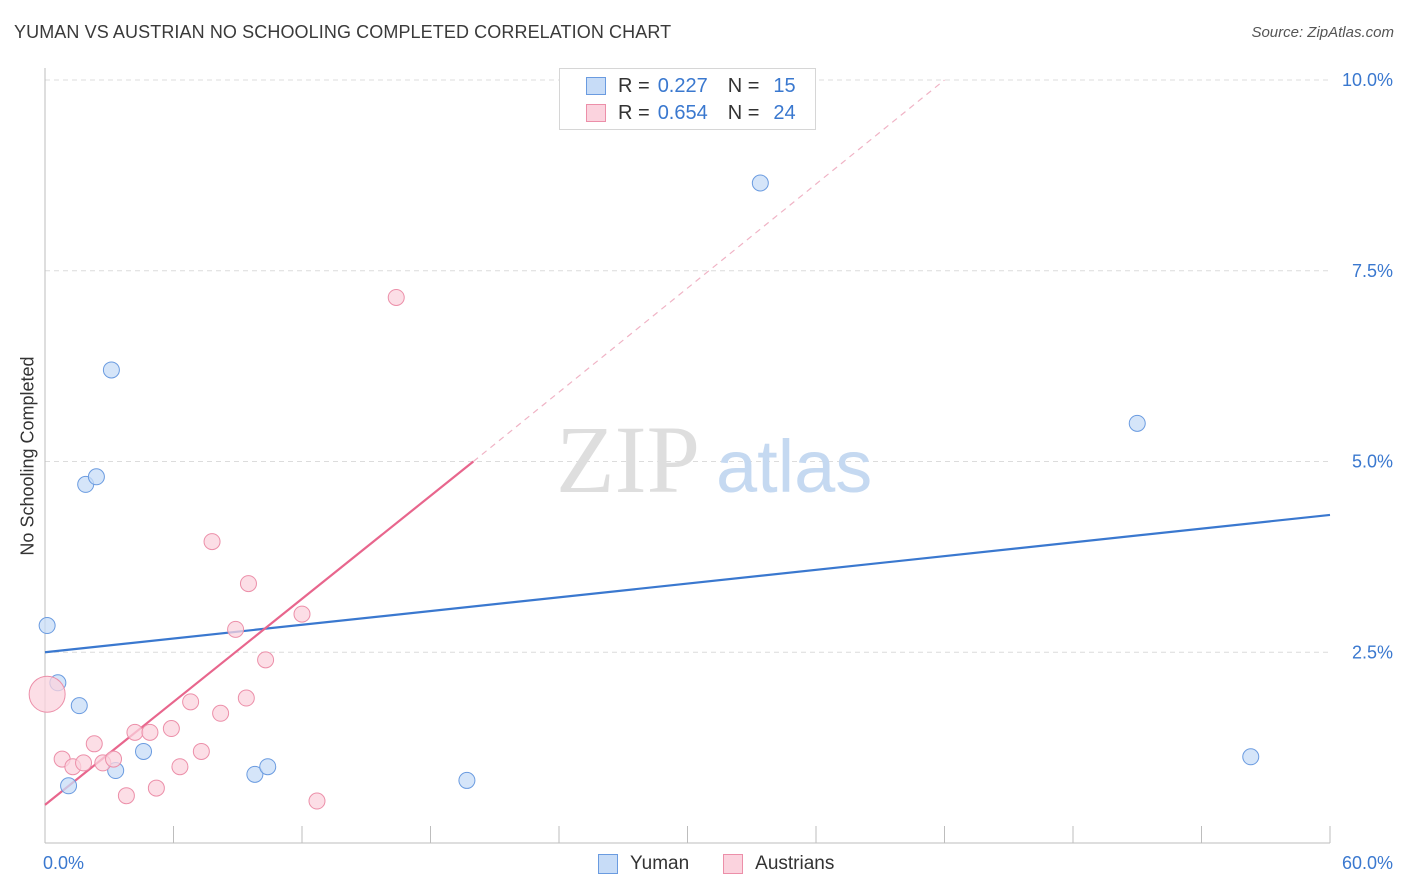 This screenshot has width=1406, height=892. What do you see at coordinates (682, 85) in the screenshot?
I see `r-value: 0.227` at bounding box center [682, 85].